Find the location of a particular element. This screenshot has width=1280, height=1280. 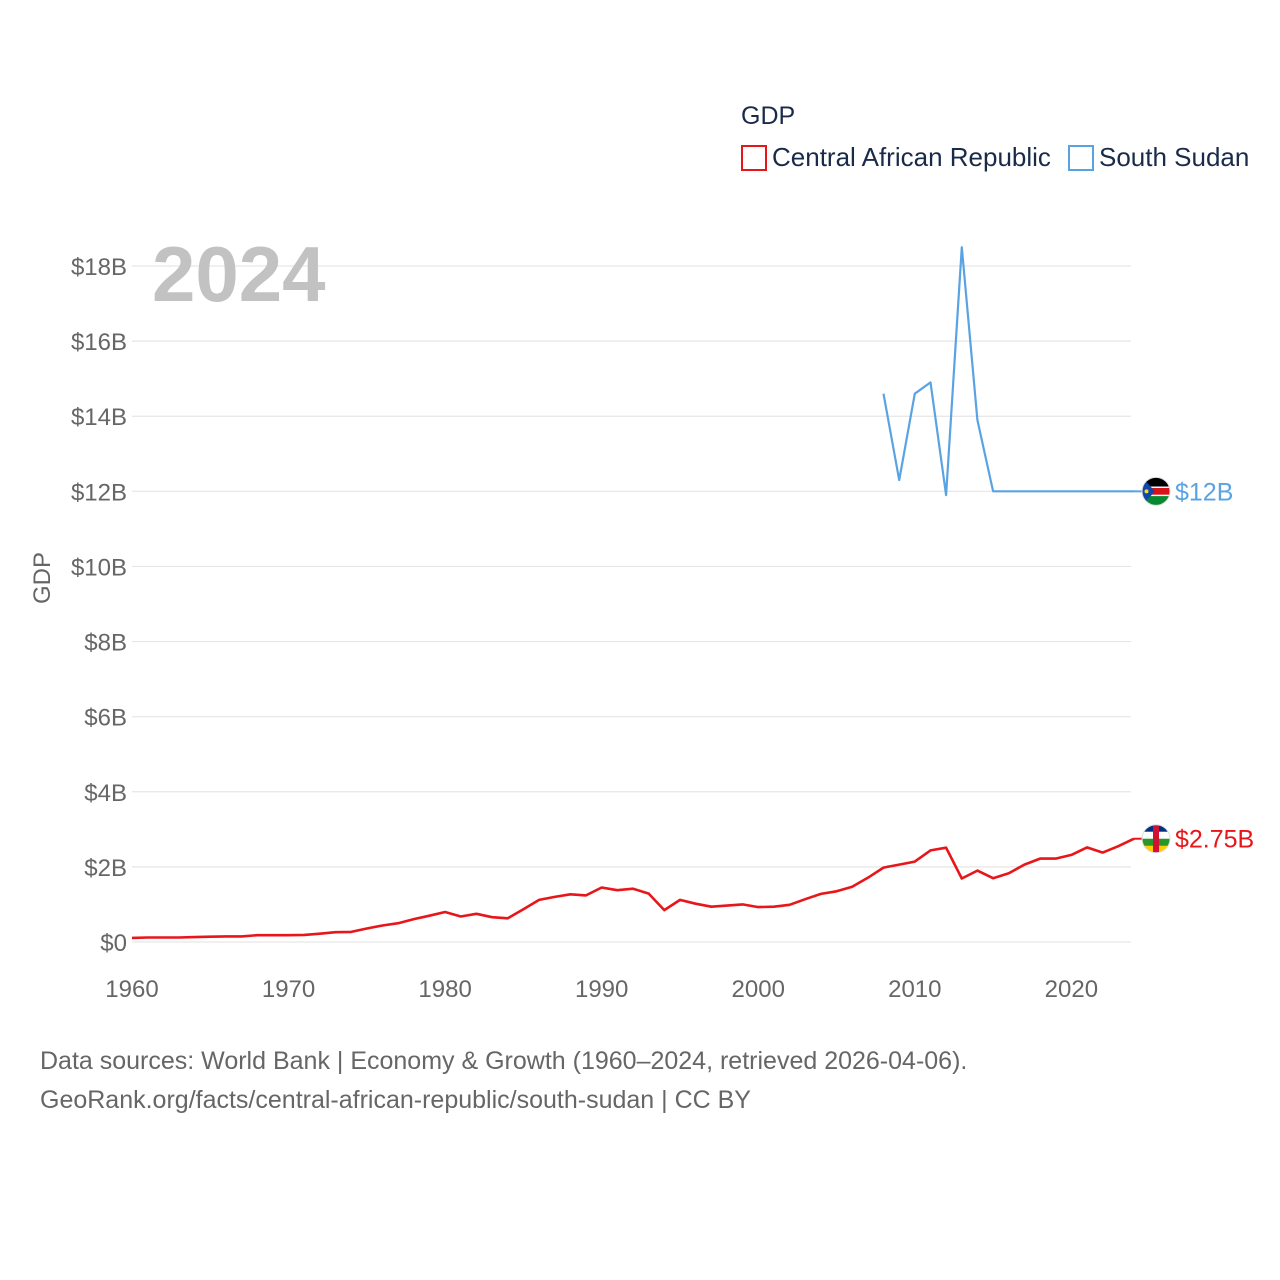

end-value-label-central-african-republic: $2.75B is located at coordinates (1214, 840).